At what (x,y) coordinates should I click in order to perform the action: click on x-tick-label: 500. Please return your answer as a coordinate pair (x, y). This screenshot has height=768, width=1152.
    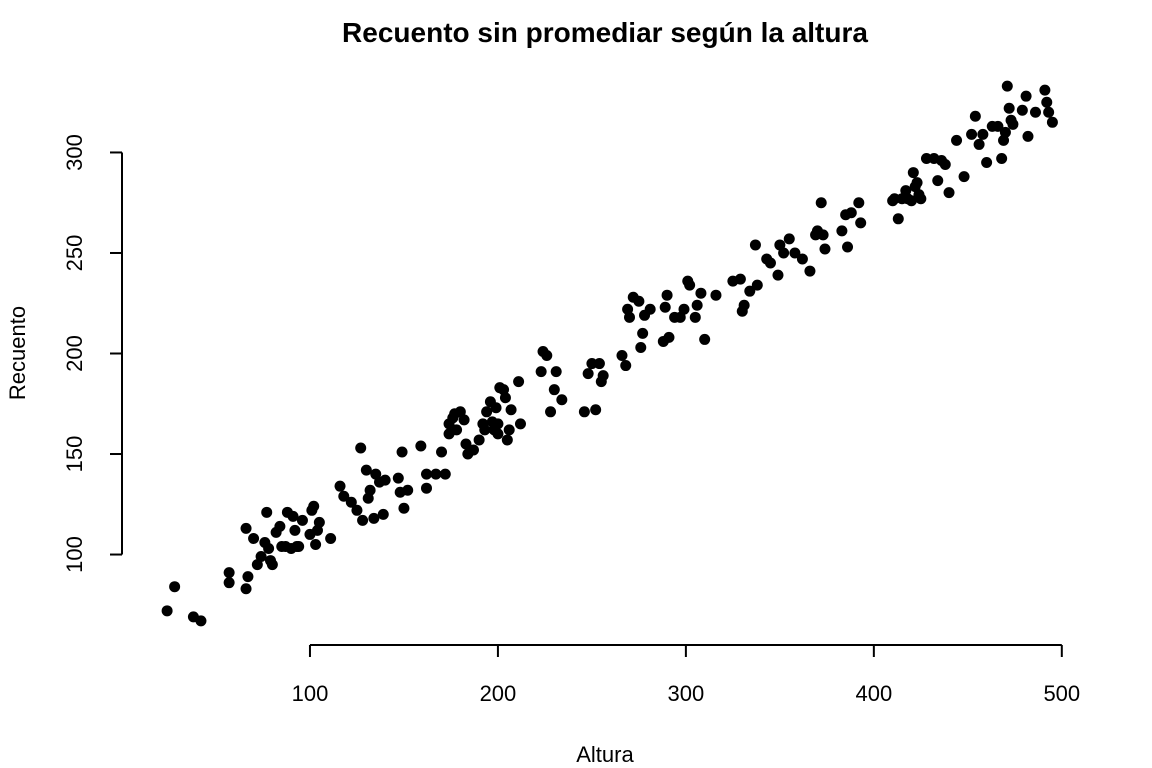
    Looking at the image, I should click on (1061, 693).